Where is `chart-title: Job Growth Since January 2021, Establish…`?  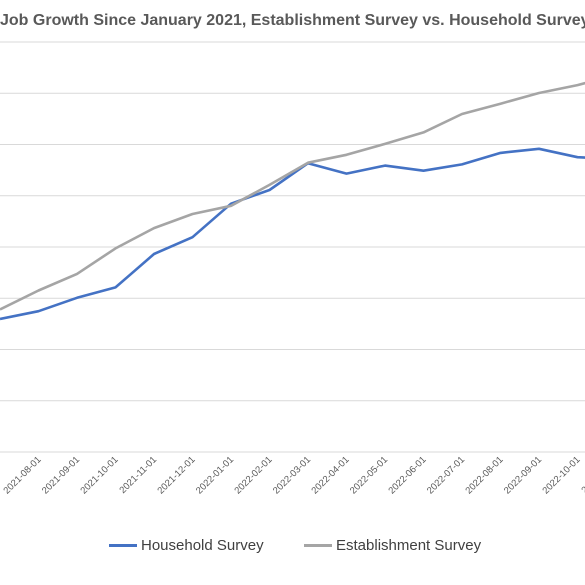 chart-title: Job Growth Since January 2021, Establish… is located at coordinates (292, 20).